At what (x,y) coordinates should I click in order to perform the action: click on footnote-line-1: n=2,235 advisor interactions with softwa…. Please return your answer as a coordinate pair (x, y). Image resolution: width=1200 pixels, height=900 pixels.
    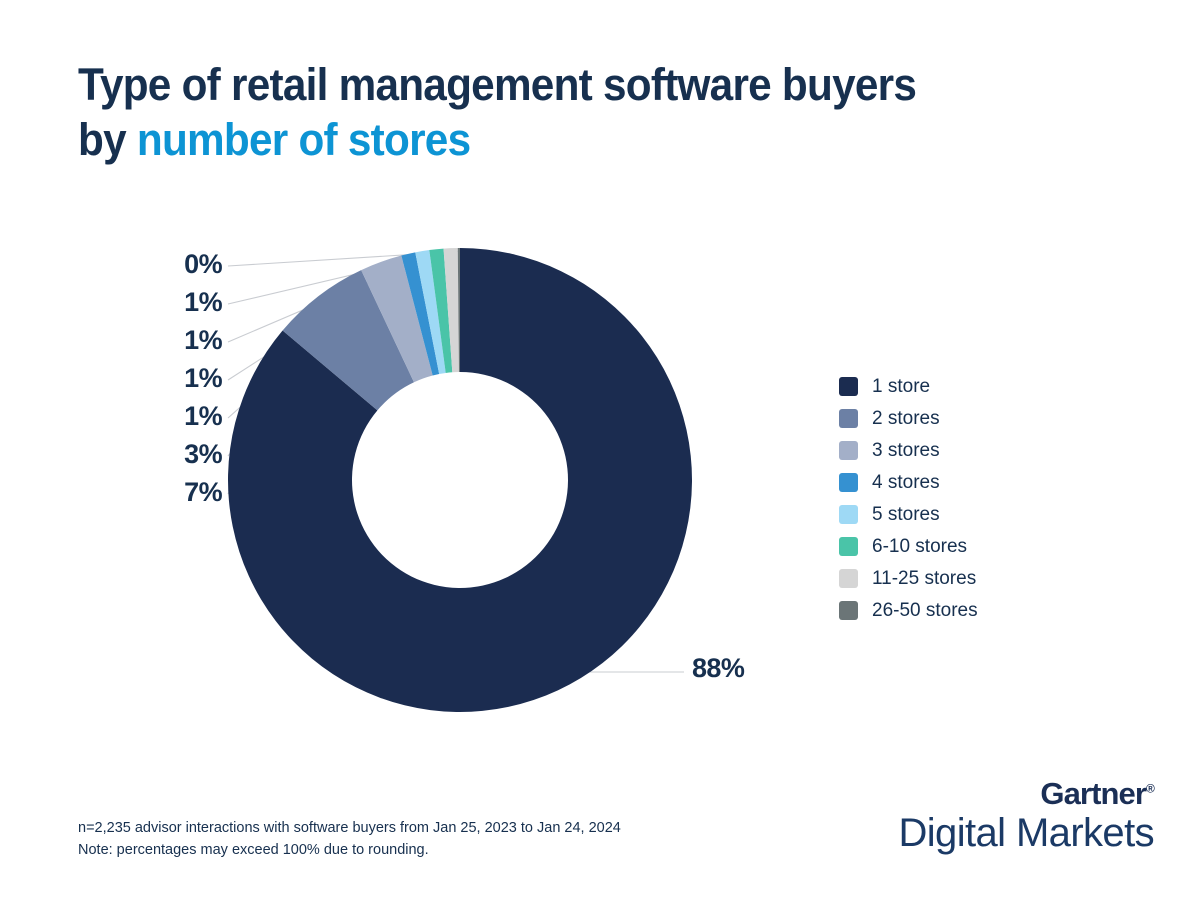
    Looking at the image, I should click on (349, 828).